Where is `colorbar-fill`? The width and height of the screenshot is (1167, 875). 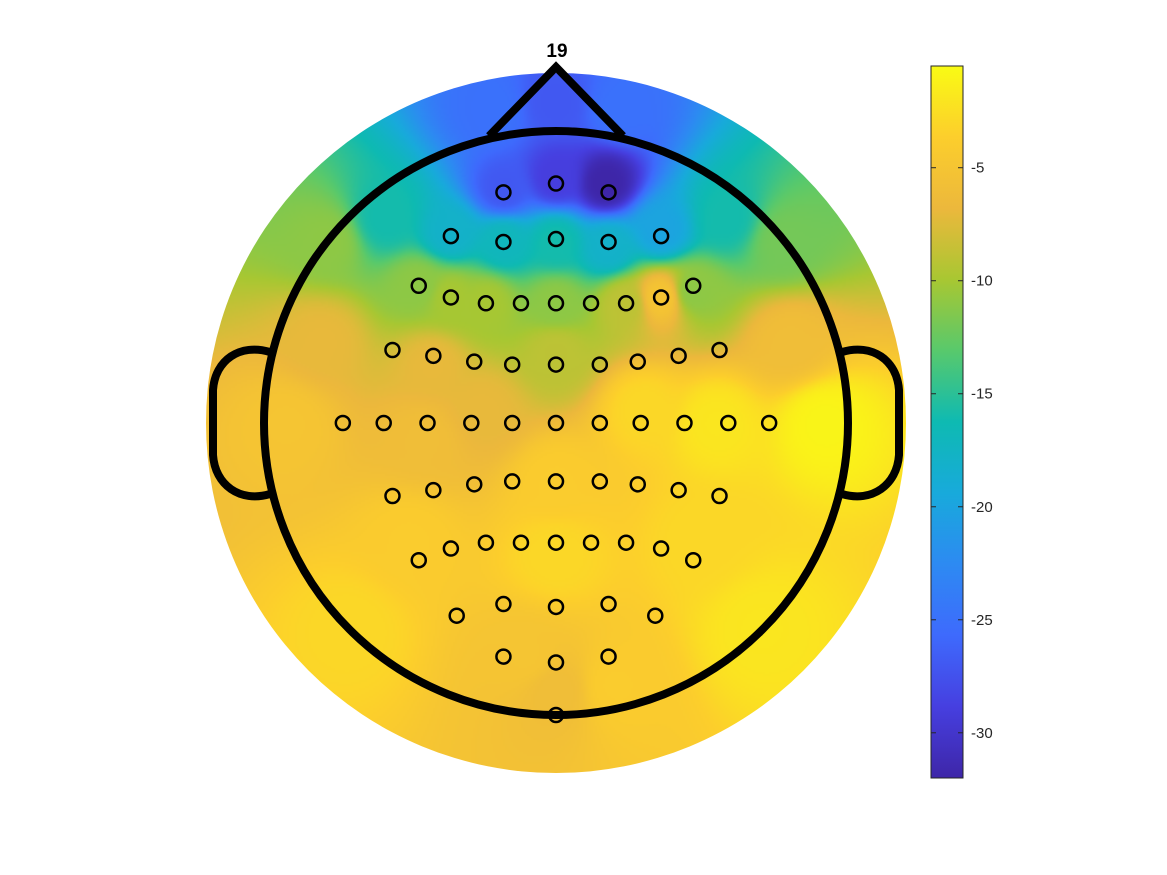 colorbar-fill is located at coordinates (947, 422).